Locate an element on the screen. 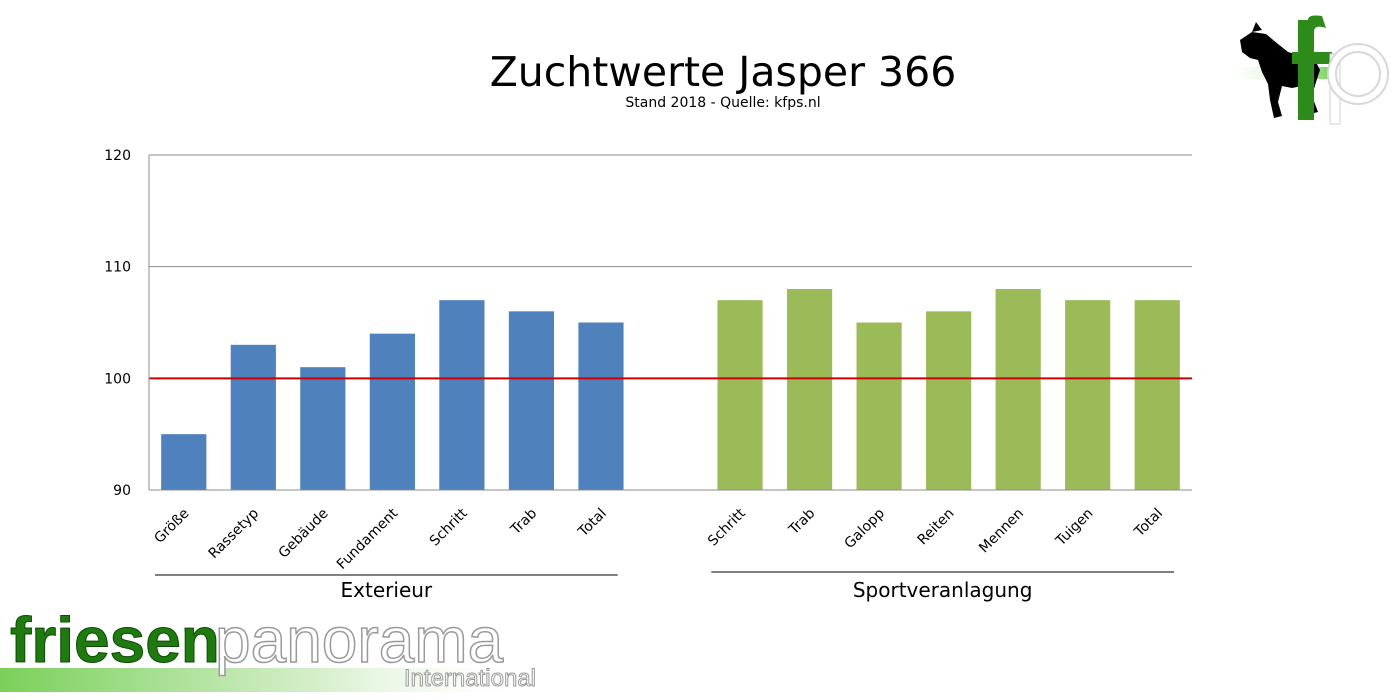 The image size is (1400, 700). corner-logo is located at coordinates (1305, 70).